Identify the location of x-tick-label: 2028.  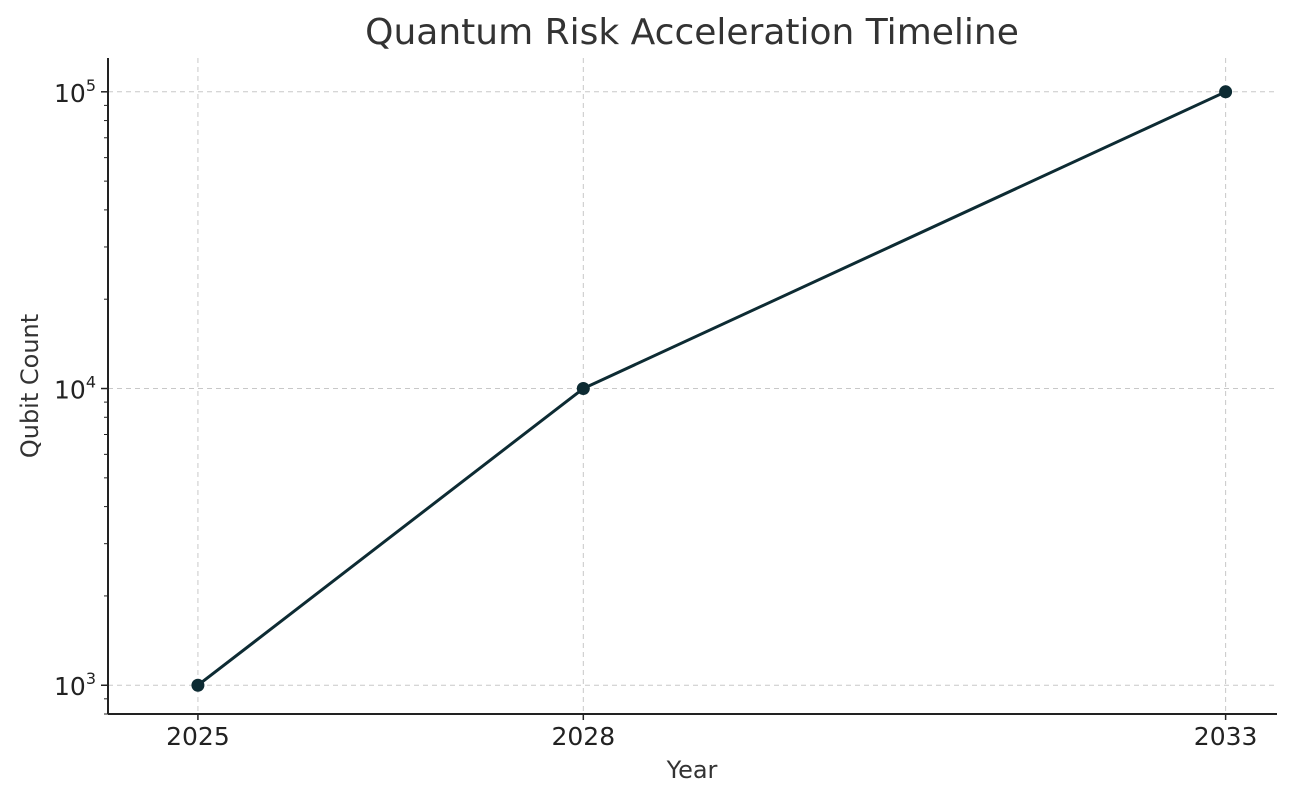
(583, 736).